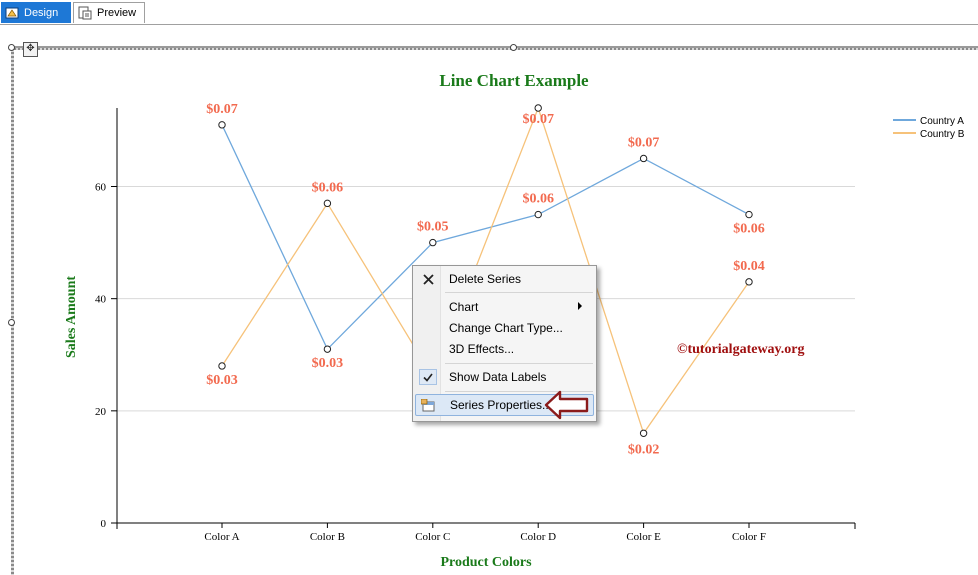  What do you see at coordinates (11, 47) in the screenshot?
I see `resize-handle-top-left` at bounding box center [11, 47].